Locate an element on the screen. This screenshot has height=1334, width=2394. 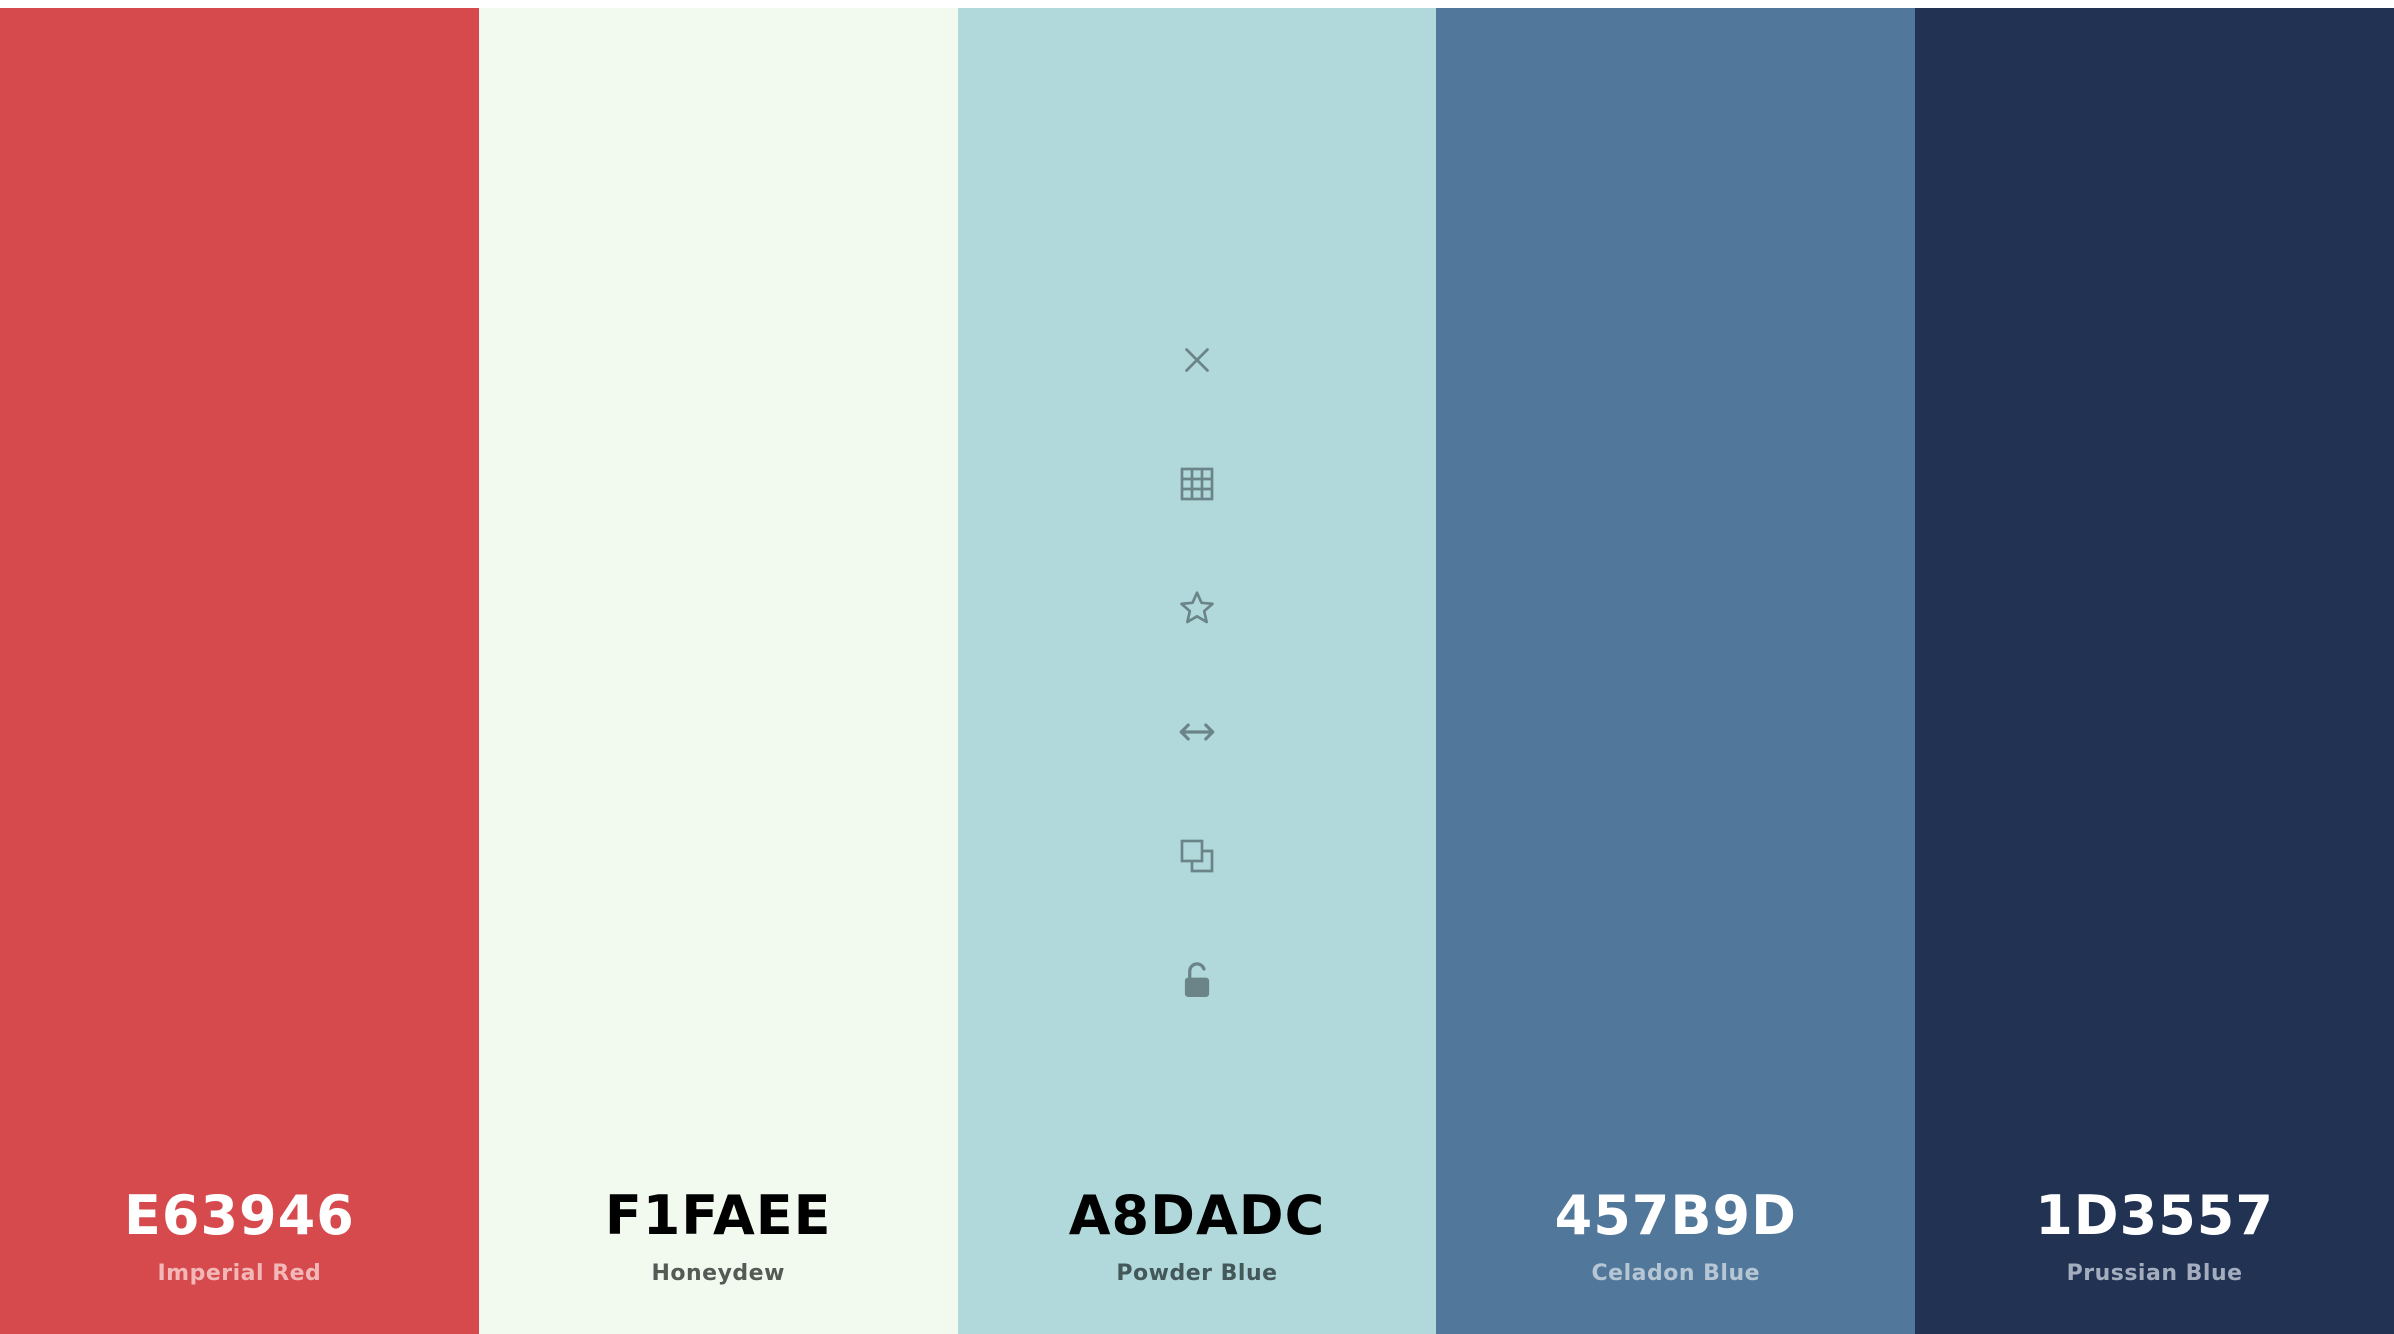
swatch-info: 1D3557 Prussian Blue is located at coordinates (2154, 1236).